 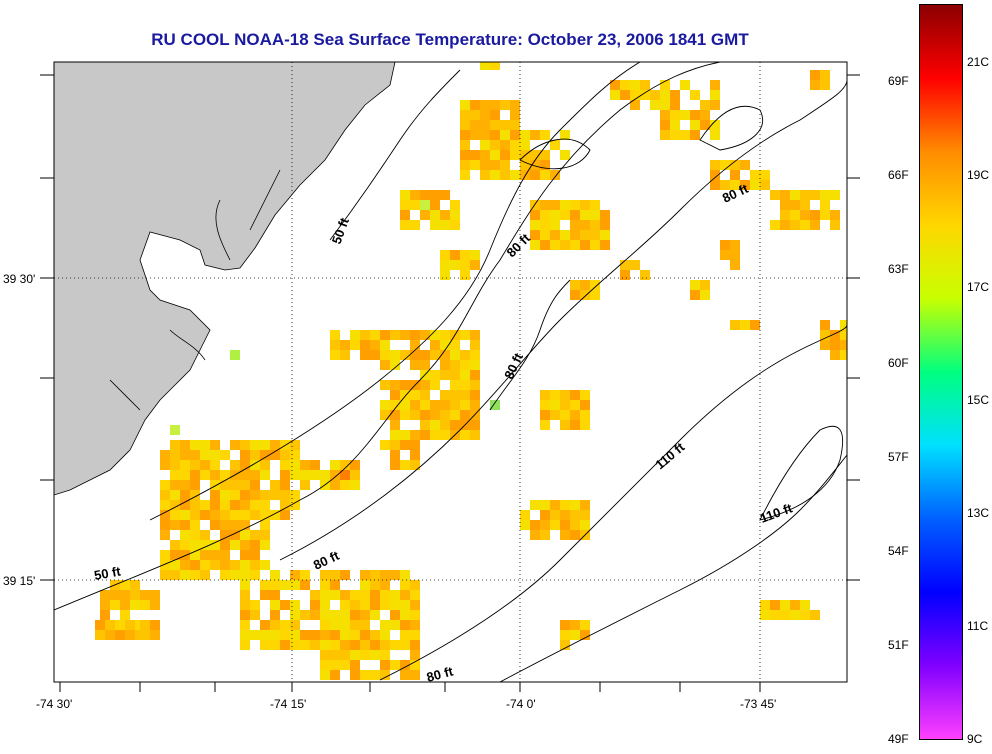 What do you see at coordinates (978, 400) in the screenshot?
I see `colorbar-c-label: 15C` at bounding box center [978, 400].